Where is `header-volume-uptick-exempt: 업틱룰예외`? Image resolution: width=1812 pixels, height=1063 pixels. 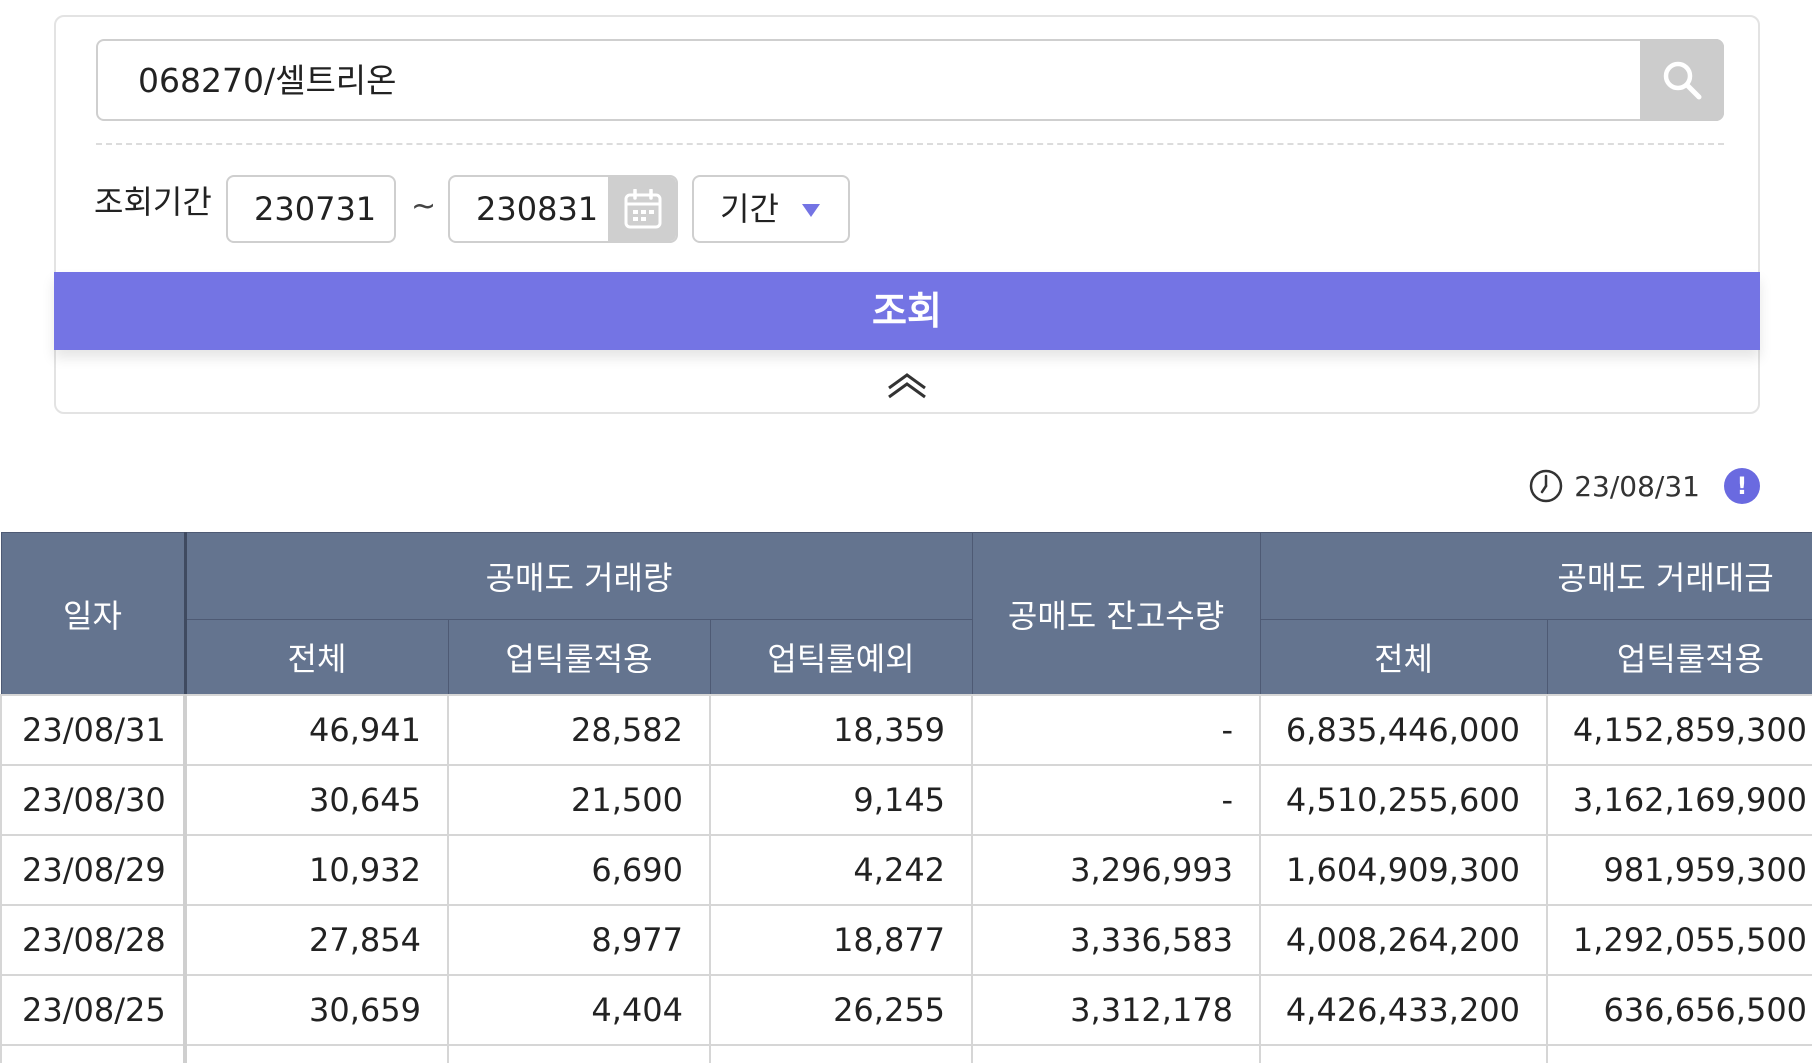
header-volume-uptick-exempt: 업틱룰예외 is located at coordinates (841, 657).